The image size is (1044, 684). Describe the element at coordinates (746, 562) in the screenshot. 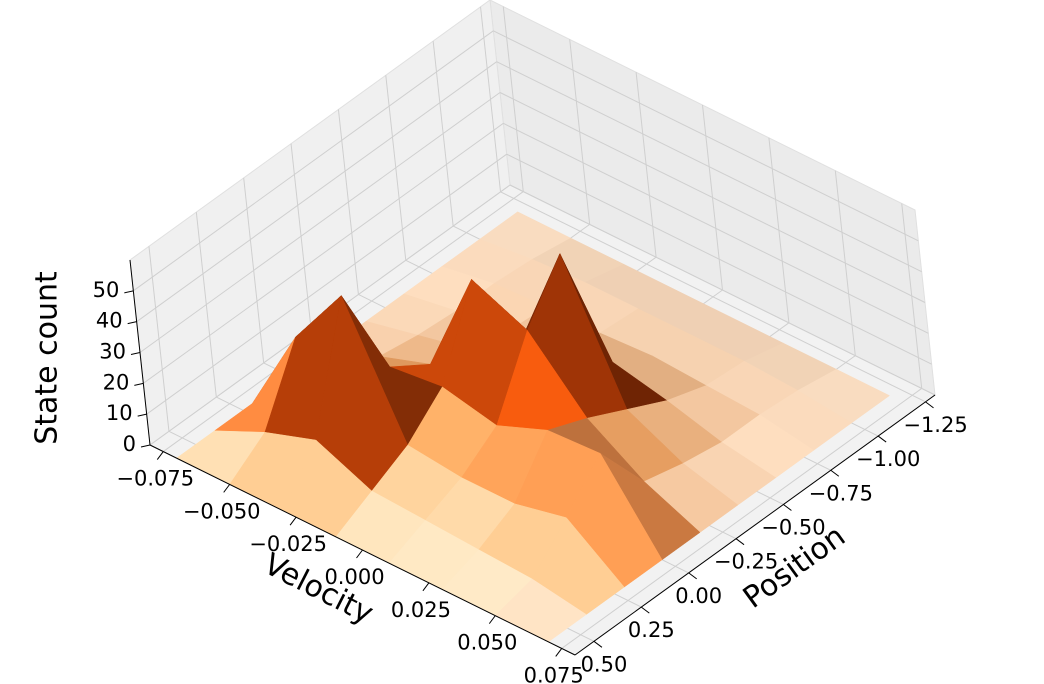

I see `x-tick-label: −0.25` at that location.